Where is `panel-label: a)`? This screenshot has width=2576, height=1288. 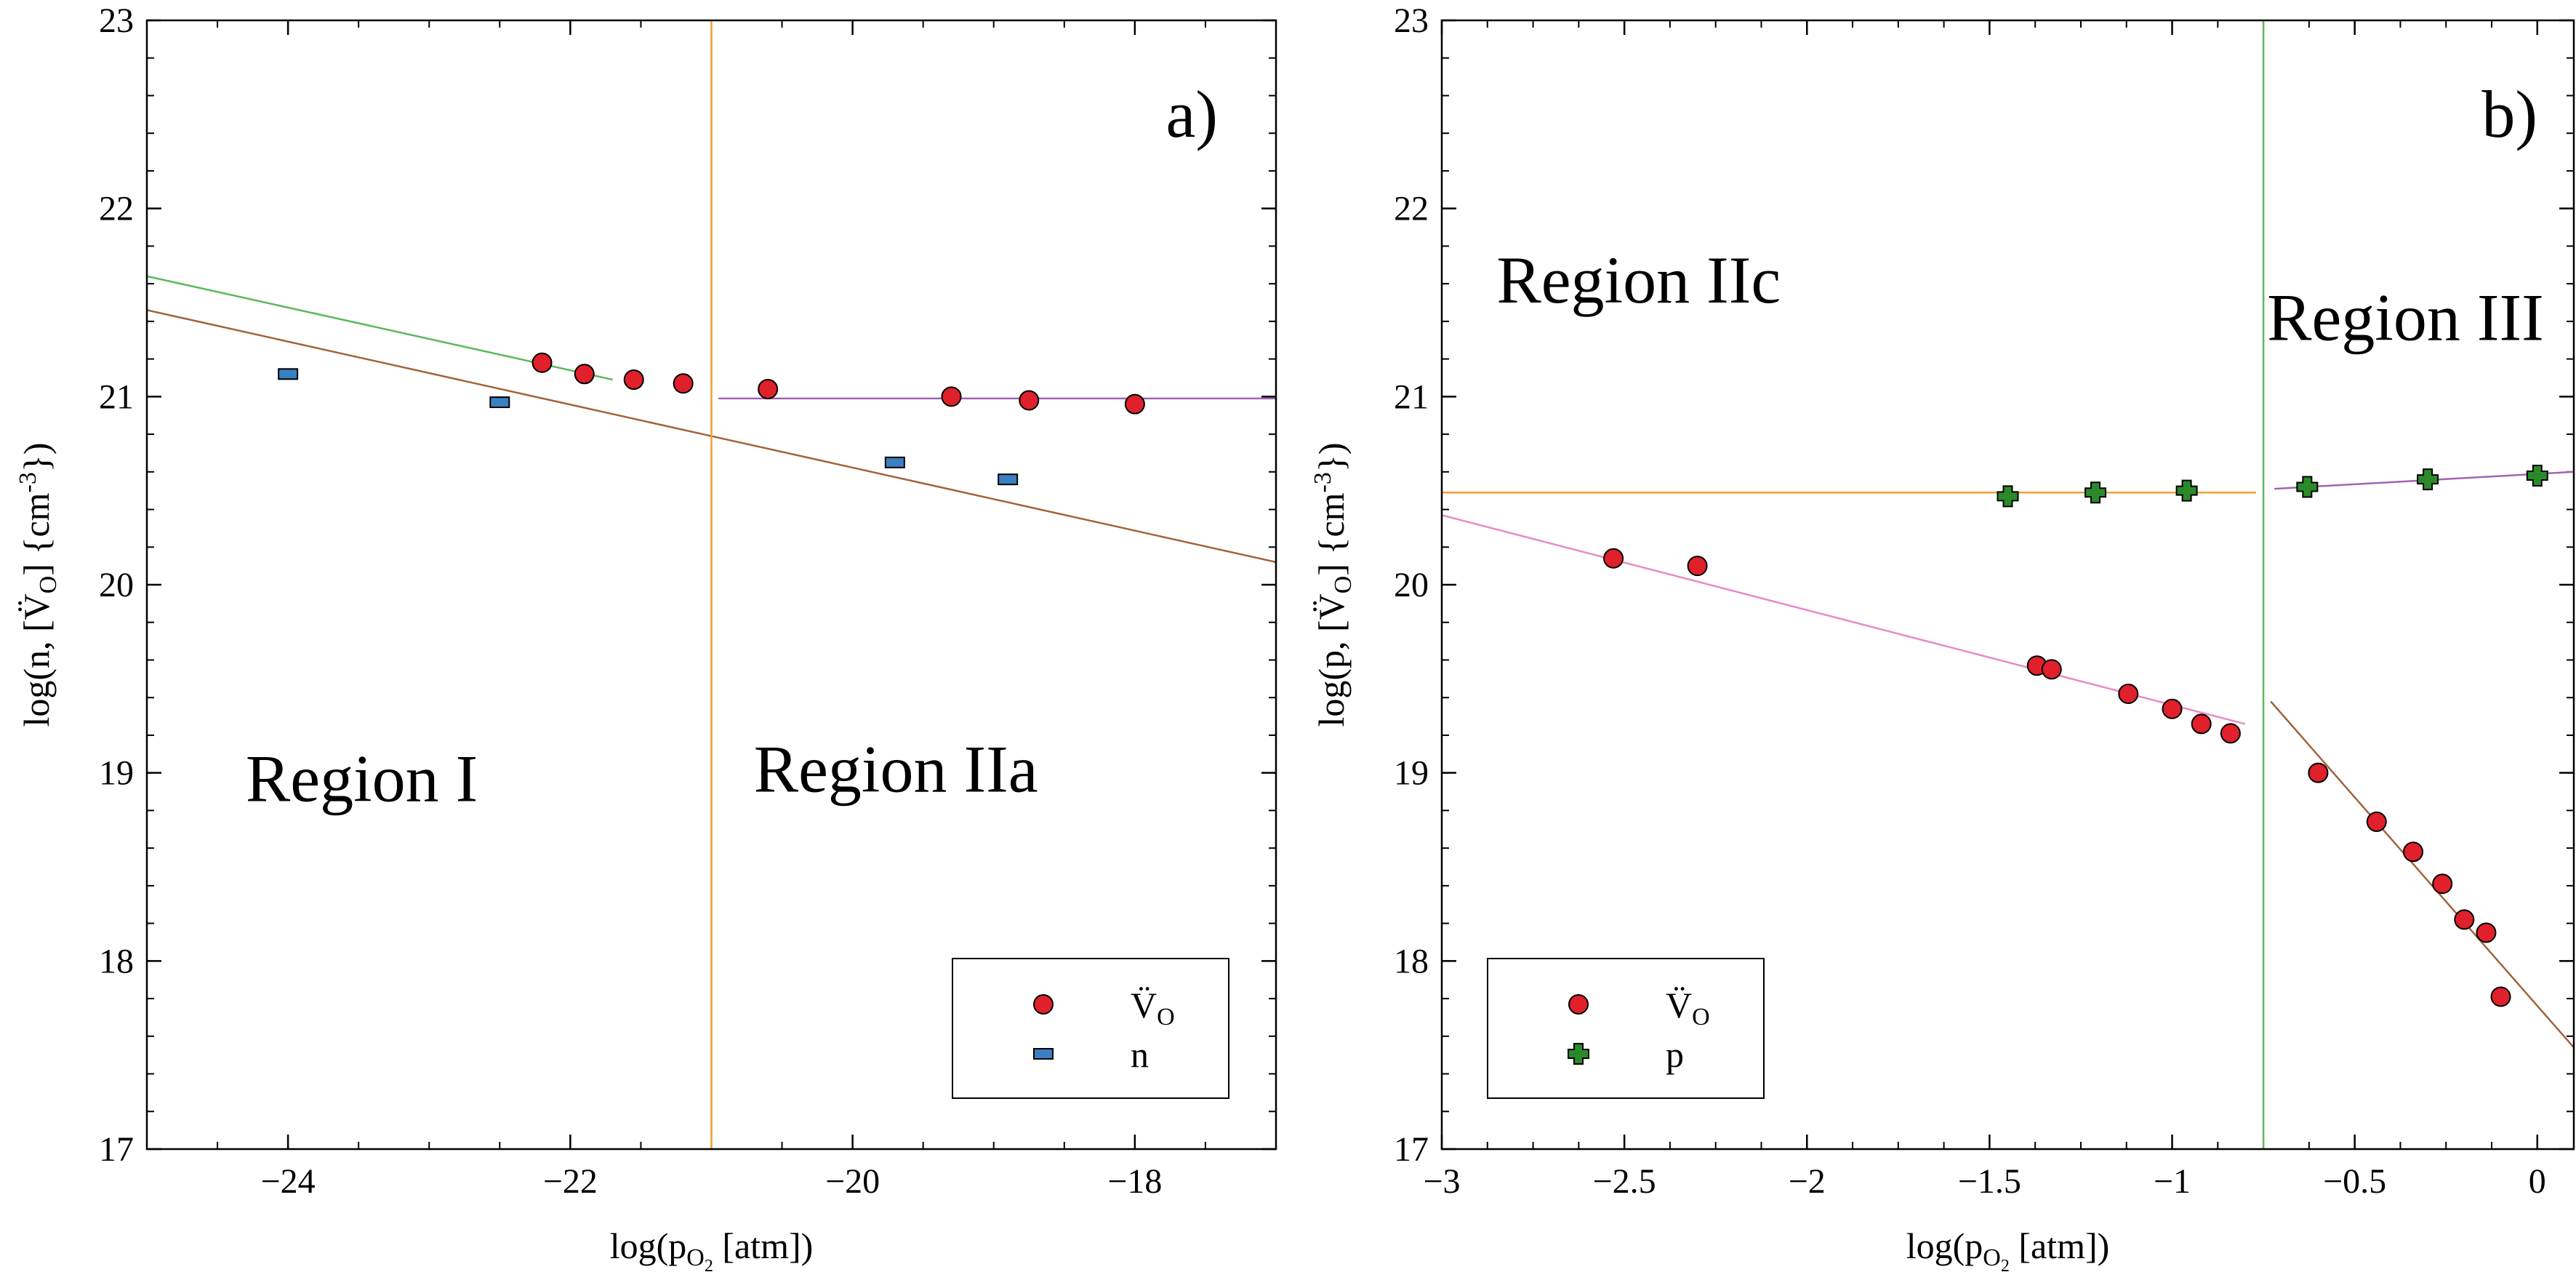 panel-label: a) is located at coordinates (1192, 114).